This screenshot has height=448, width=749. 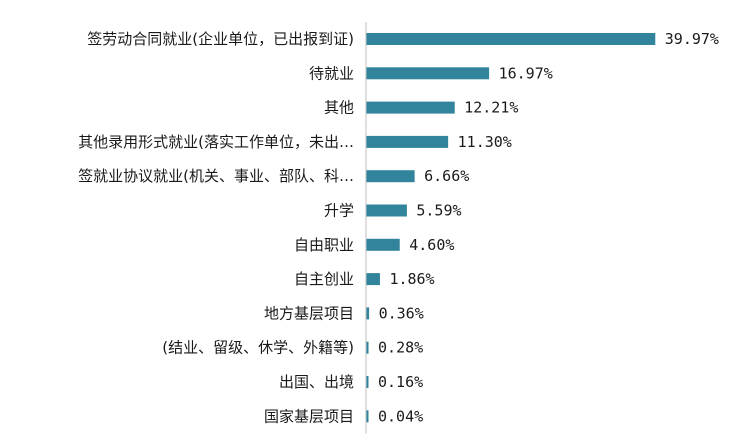 I want to click on category-label: 升学, so click(x=339, y=211).